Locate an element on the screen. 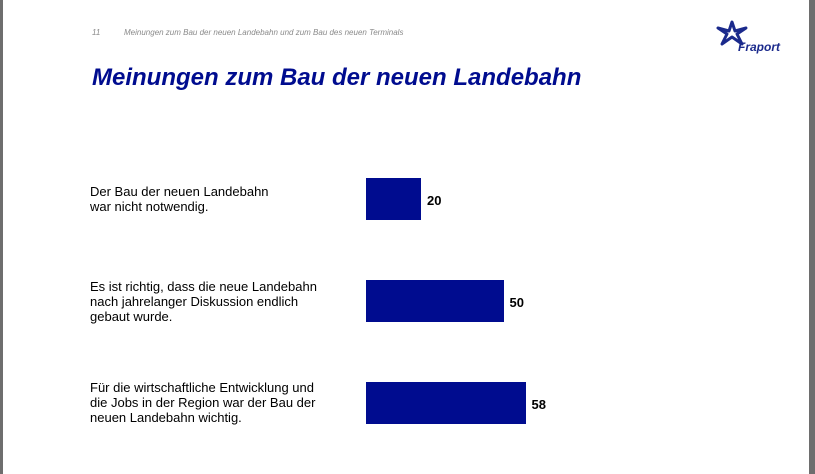 Image resolution: width=815 pixels, height=474 pixels. fraport-logo: Fraport is located at coordinates (757, 40).